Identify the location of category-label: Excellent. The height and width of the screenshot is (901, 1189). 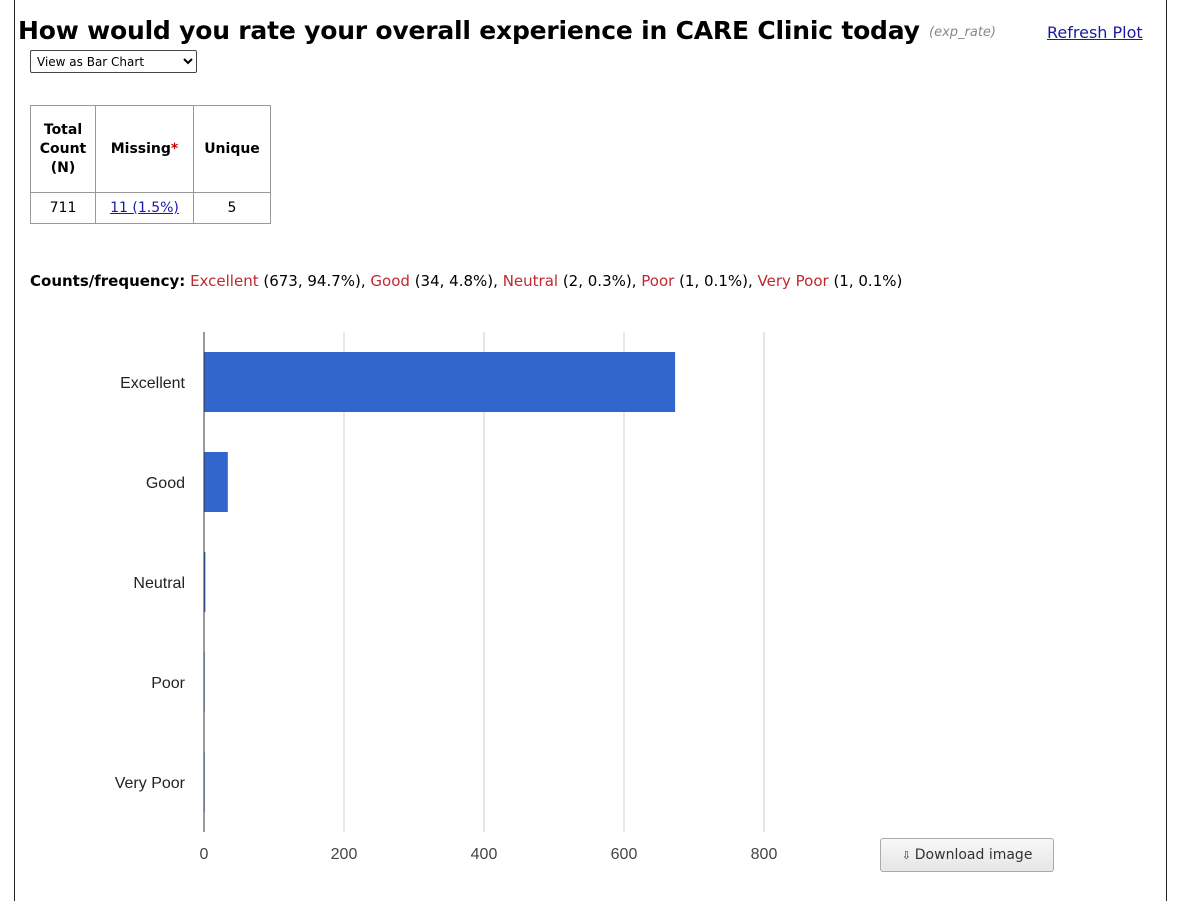
(152, 383).